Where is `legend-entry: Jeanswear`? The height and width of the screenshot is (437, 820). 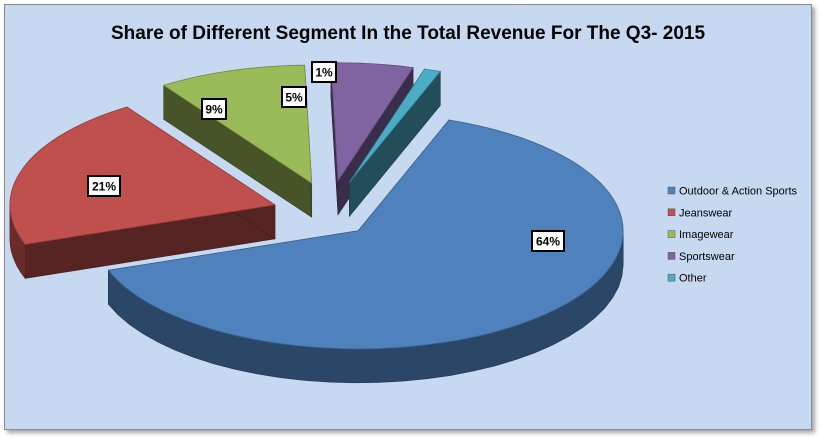
legend-entry: Jeanswear is located at coordinates (706, 213).